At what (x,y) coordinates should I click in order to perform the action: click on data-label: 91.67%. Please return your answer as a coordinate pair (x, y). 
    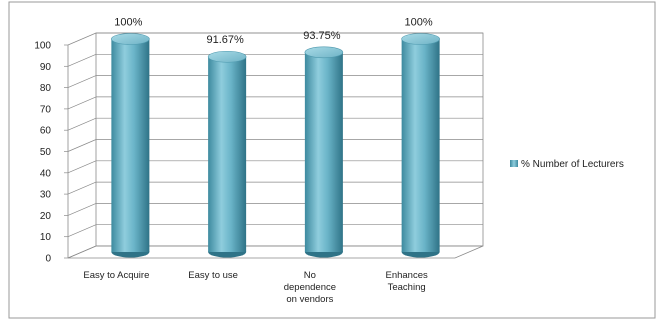
    Looking at the image, I should click on (225, 40).